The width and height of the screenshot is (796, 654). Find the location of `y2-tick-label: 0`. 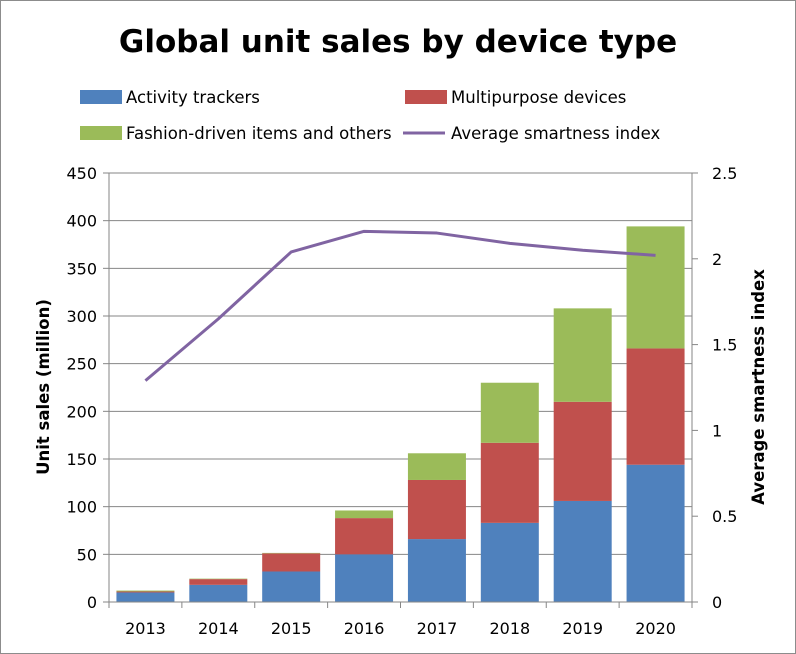

y2-tick-label: 0 is located at coordinates (717, 602).